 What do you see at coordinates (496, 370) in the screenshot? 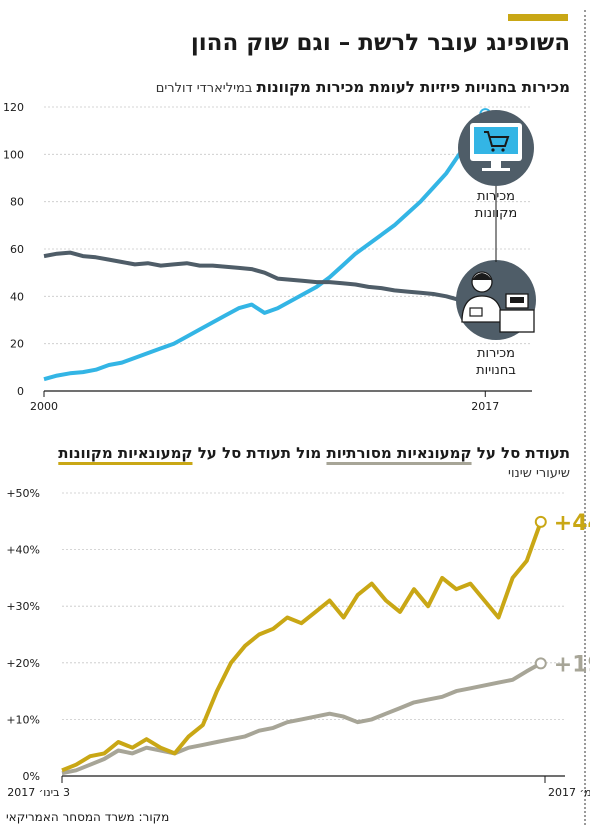
I see `series-label-line2: בחנויות` at bounding box center [496, 370].